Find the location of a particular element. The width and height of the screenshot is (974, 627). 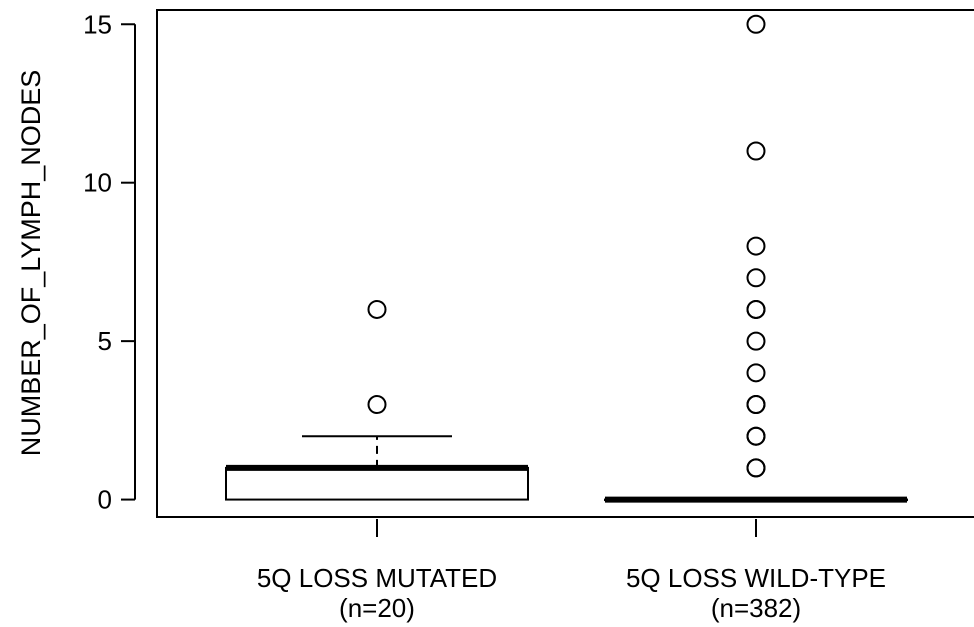

x-tick-label: 5Q LOSS WILD-TYPE is located at coordinates (756, 578).